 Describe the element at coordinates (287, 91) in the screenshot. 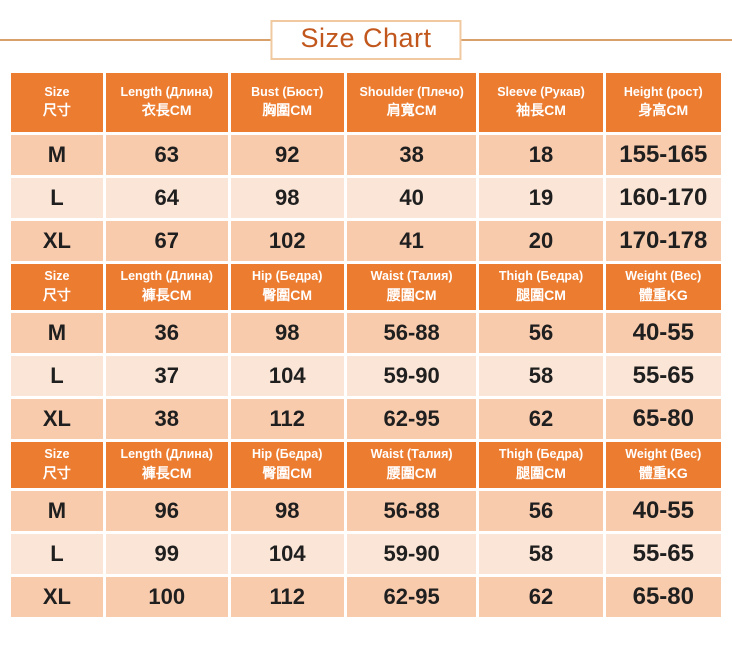

I see `header-en: Bust (Бюст)` at that location.